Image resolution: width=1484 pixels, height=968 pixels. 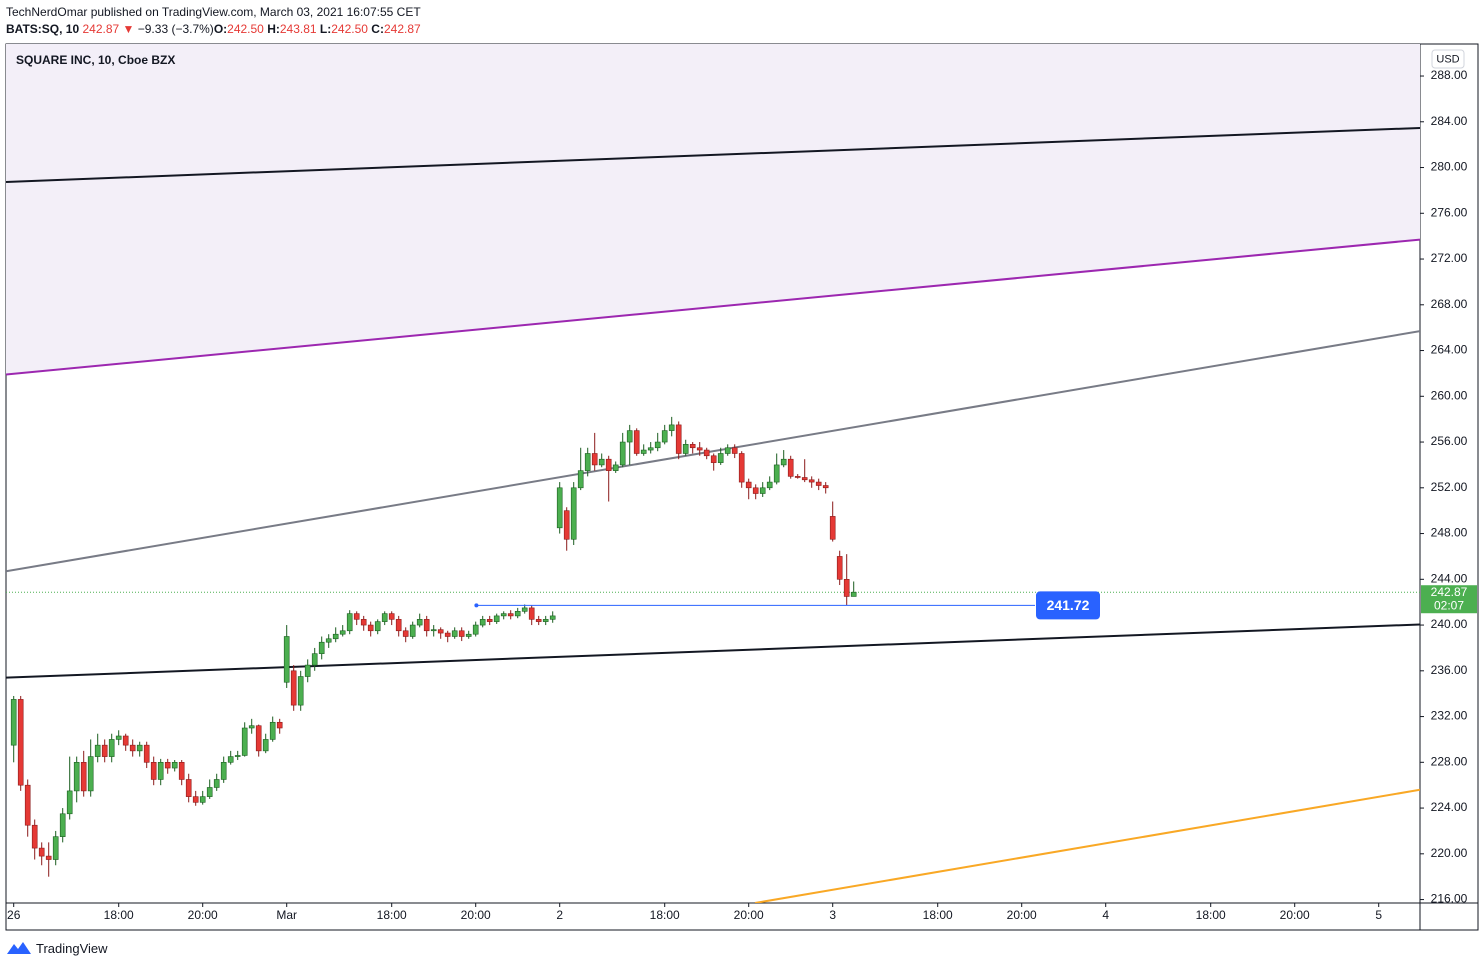 I want to click on y-tick-label: 276.00, so click(x=1449, y=212).